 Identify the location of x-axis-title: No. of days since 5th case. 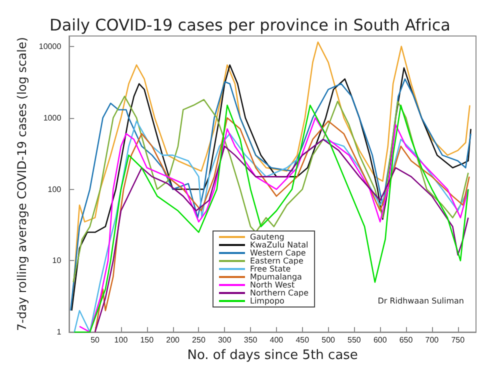
(272, 355).